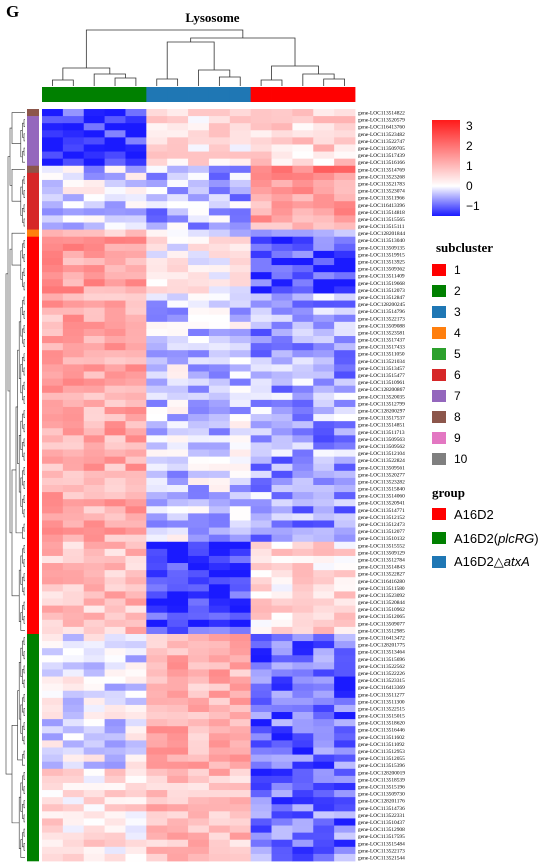 The height and width of the screenshot is (863, 550). Describe the element at coordinates (381, 333) in the screenshot. I see `gene-label: gene-LOC113523581` at that location.